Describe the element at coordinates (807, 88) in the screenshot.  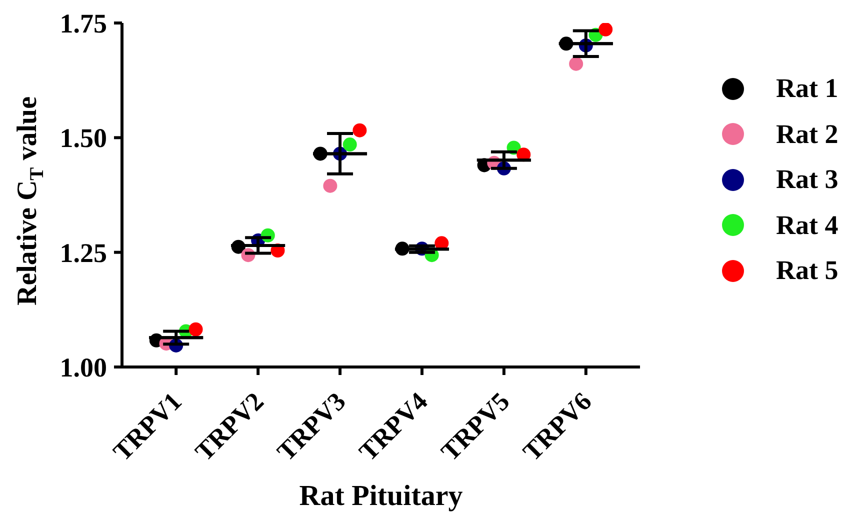
I see `legend-label: Rat 1` at that location.